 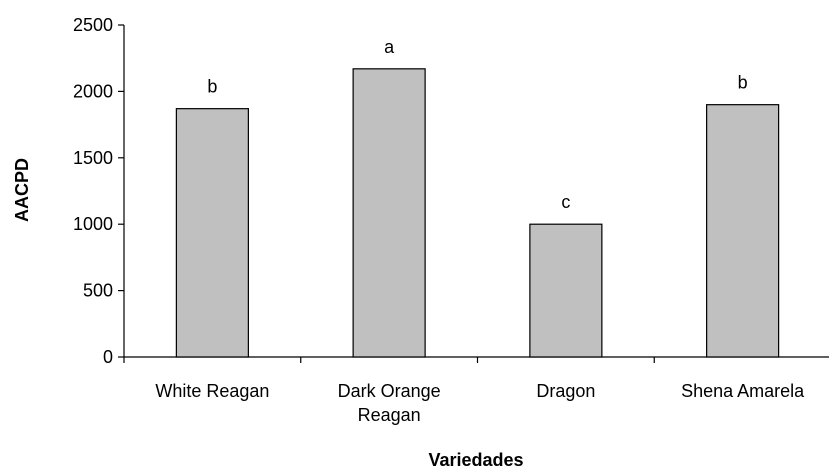 What do you see at coordinates (108, 357) in the screenshot?
I see `y-tick-label: 0` at bounding box center [108, 357].